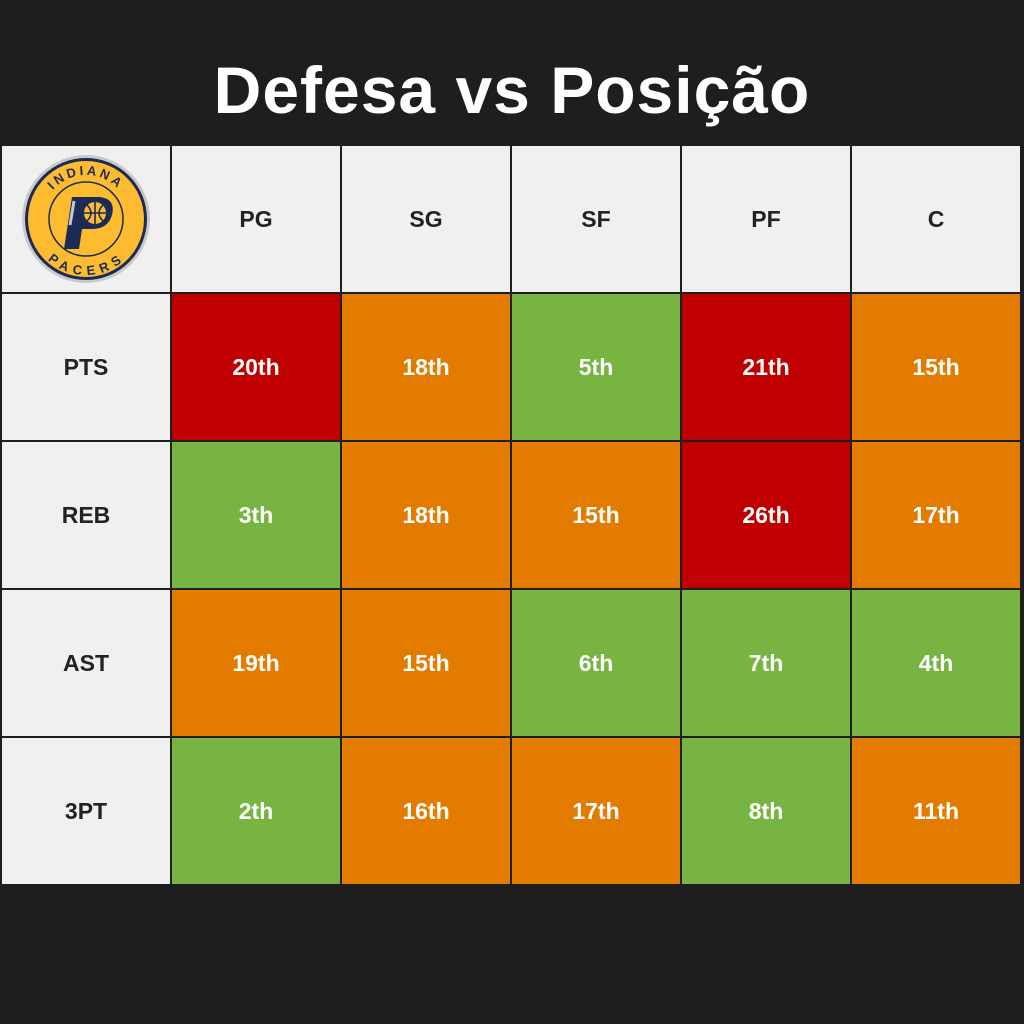 The image size is (1024, 1024). What do you see at coordinates (936, 219) in the screenshot?
I see `column-header: C` at bounding box center [936, 219].